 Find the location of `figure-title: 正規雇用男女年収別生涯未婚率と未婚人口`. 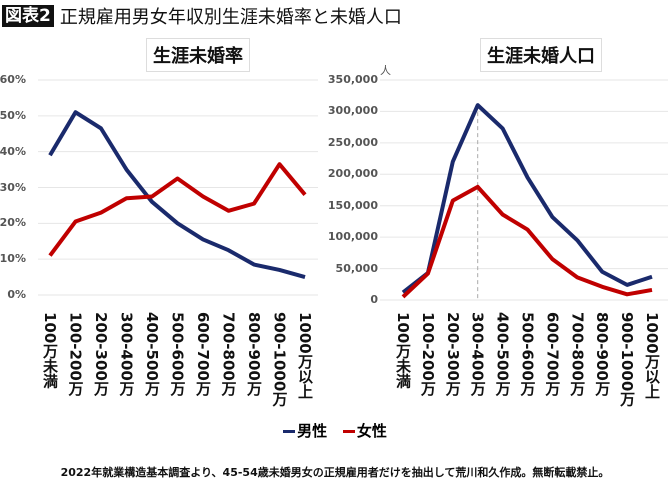

figure-title: 正規雇用男女年収別生涯未婚率と未婚人口 is located at coordinates (230, 17).